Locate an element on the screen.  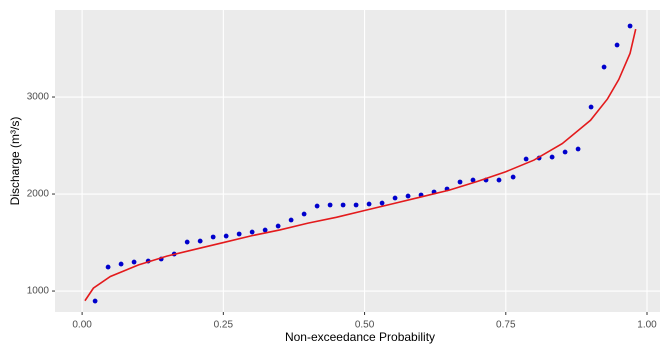
y-tick-label: 1000 is located at coordinates (38, 291).